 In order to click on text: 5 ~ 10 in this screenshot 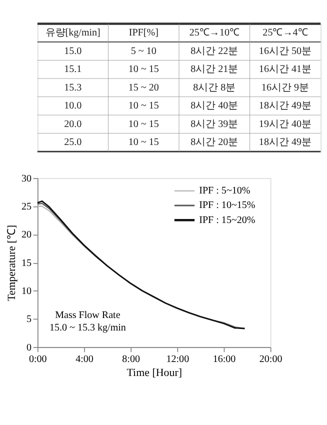, I will do `click(143, 51)`.